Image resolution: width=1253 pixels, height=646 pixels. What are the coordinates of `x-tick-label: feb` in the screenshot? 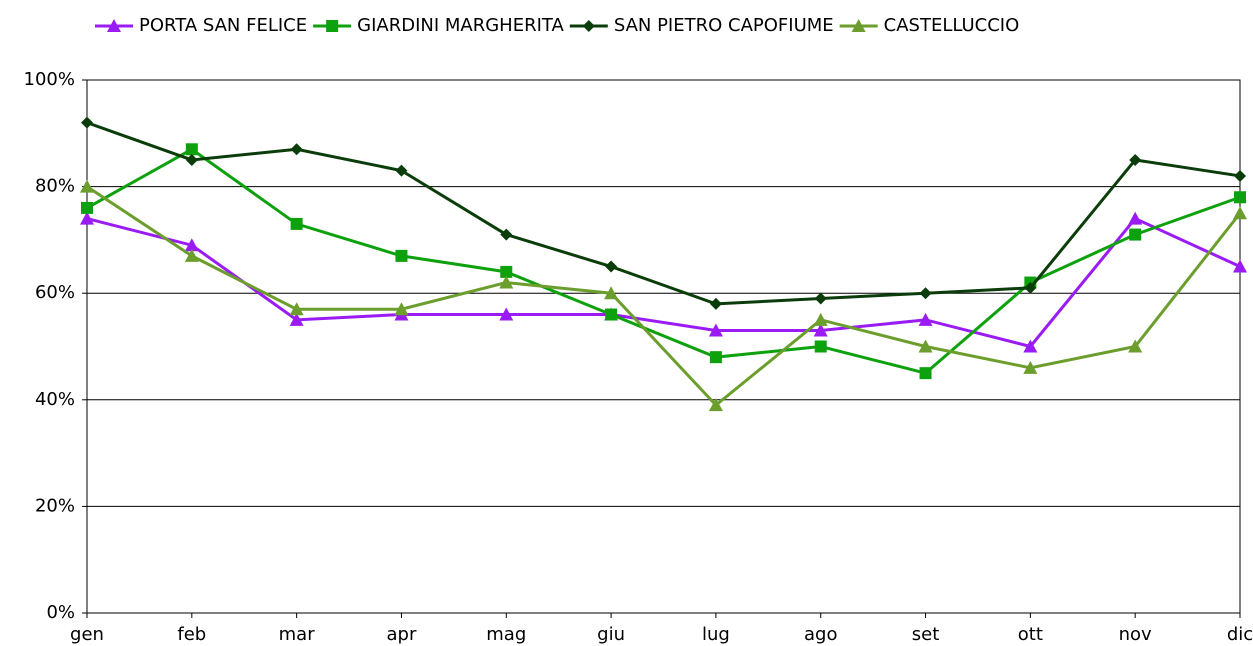 It's located at (191, 634).